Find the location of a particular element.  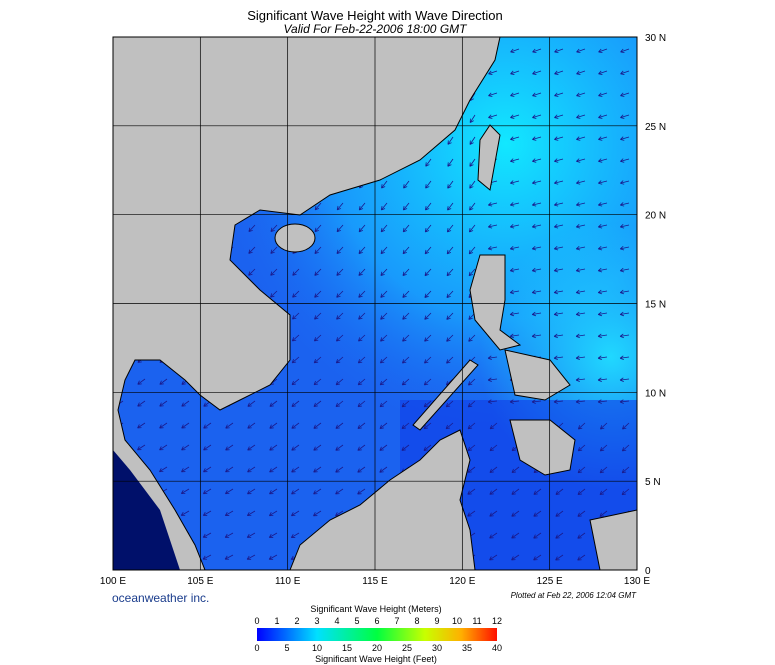

colorbar-tick-label: 10 is located at coordinates (317, 648).